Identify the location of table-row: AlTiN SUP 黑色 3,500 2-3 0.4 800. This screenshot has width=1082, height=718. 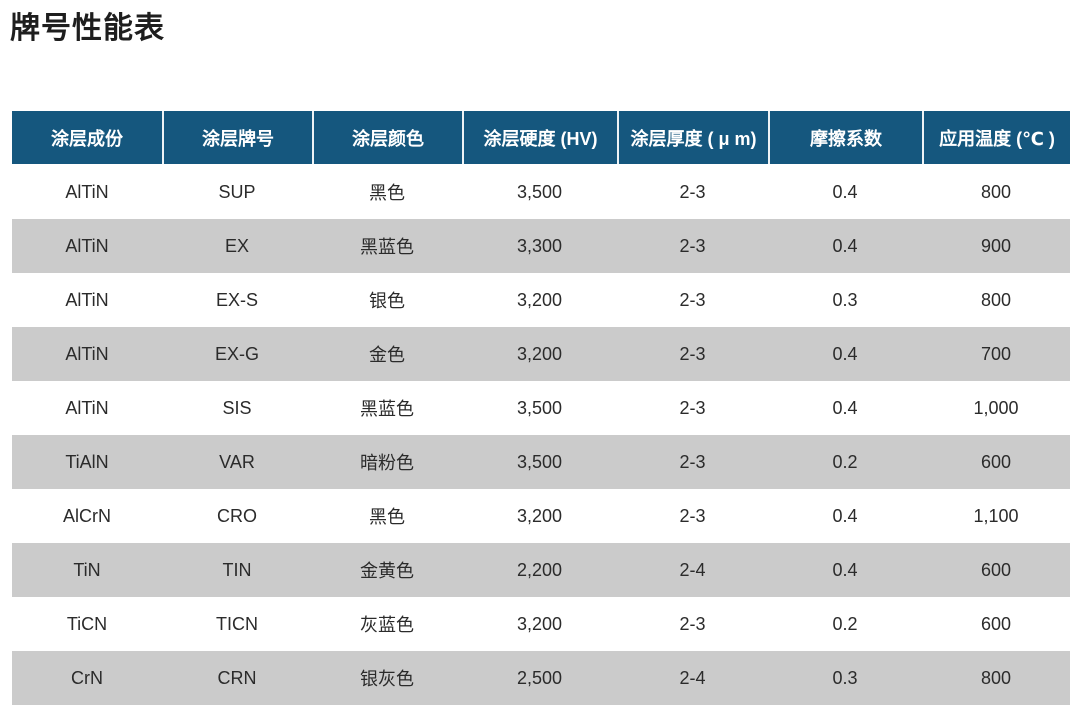
(541, 192).